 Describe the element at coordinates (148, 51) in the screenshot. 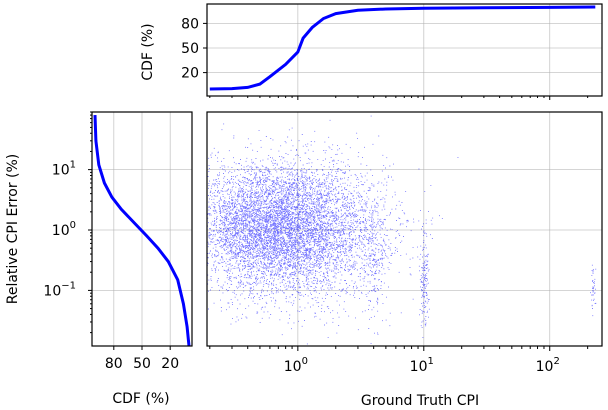

I see `top-cdf-ylabel: CDF (%)` at that location.